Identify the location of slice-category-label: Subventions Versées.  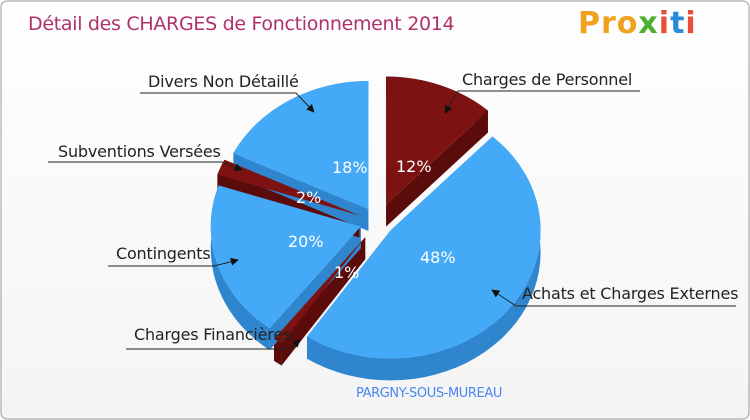
(139, 151).